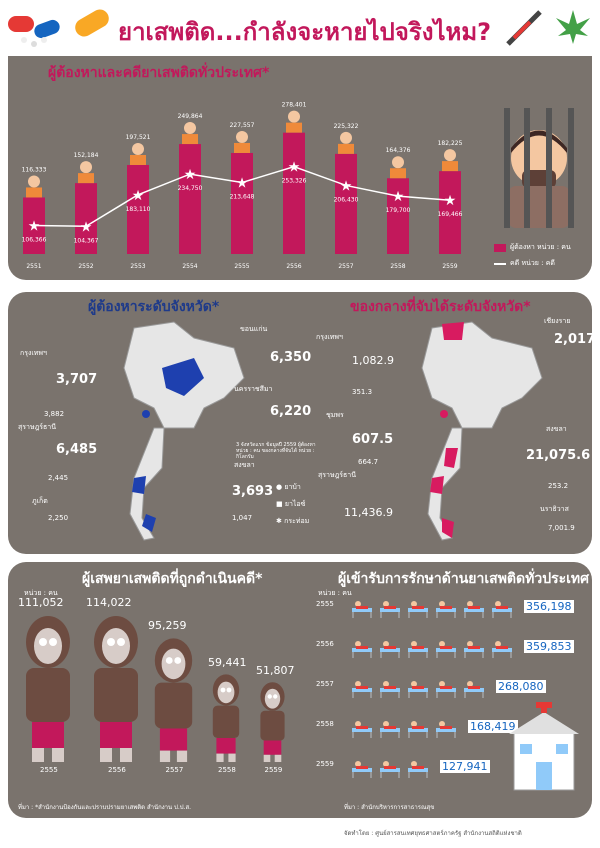  Describe the element at coordinates (254, 329) in the screenshot. I see `province-label: ขอนแก่น` at that location.